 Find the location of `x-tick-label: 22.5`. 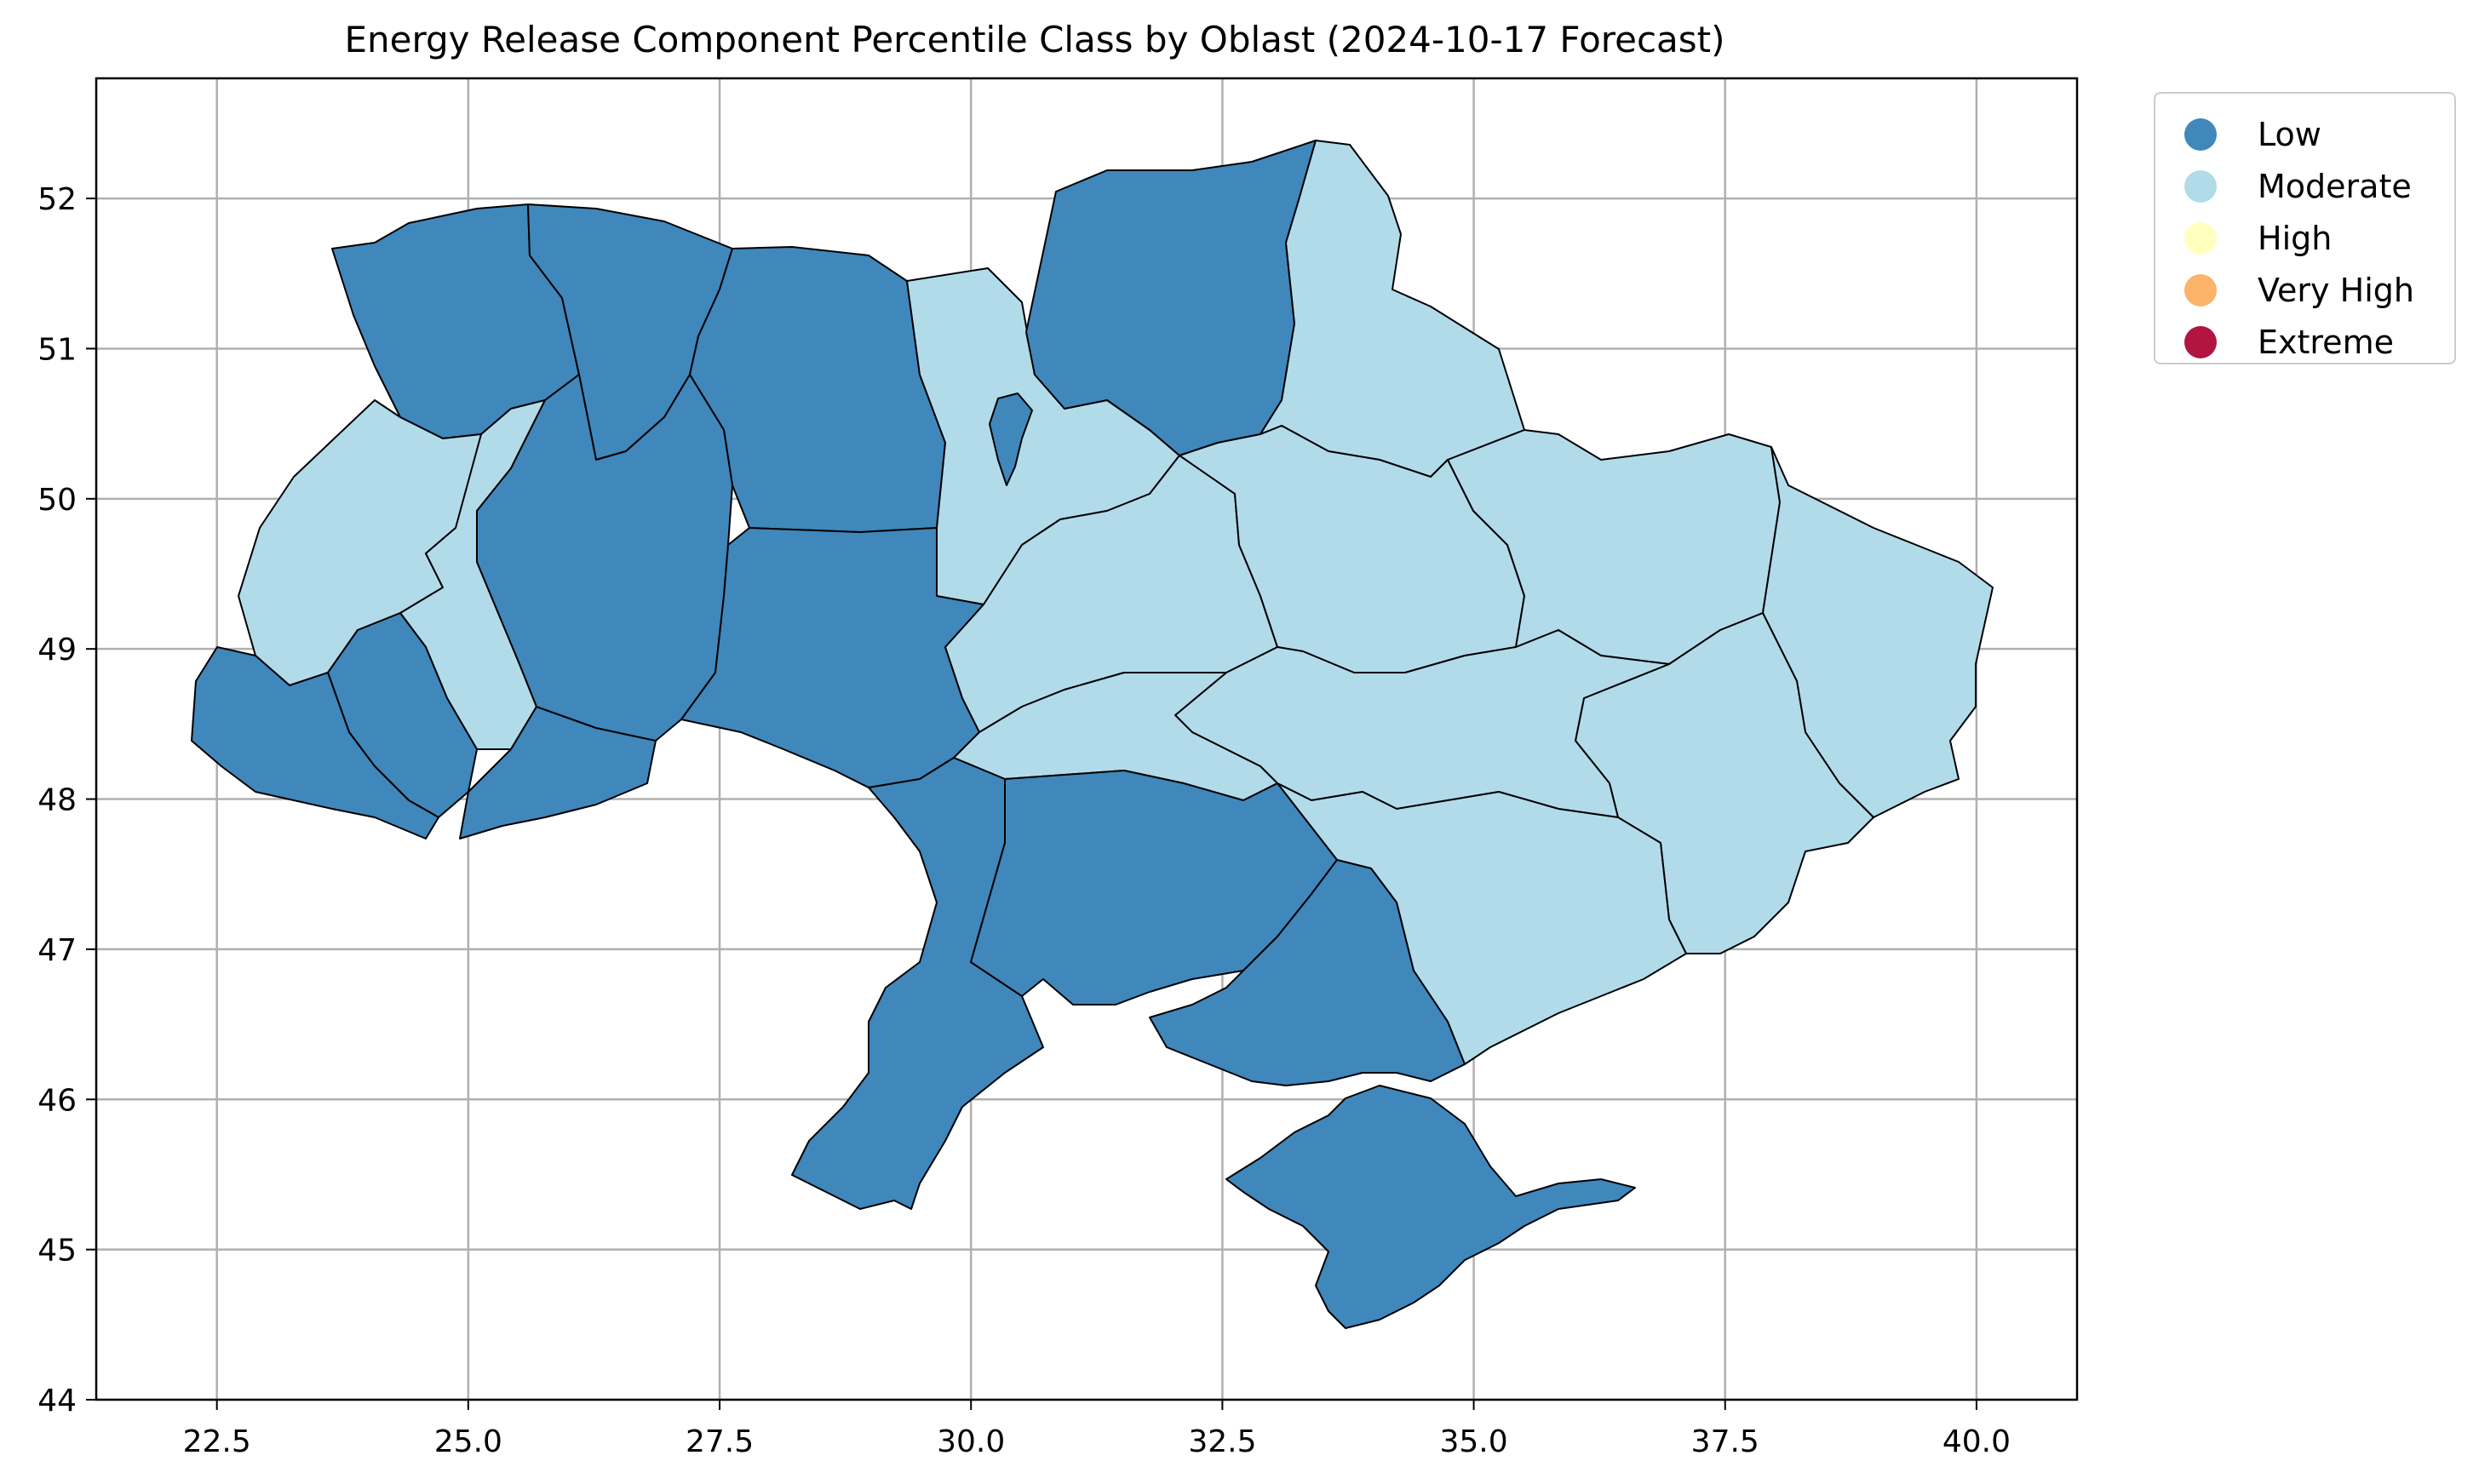

x-tick-label: 22.5 is located at coordinates (217, 1441).